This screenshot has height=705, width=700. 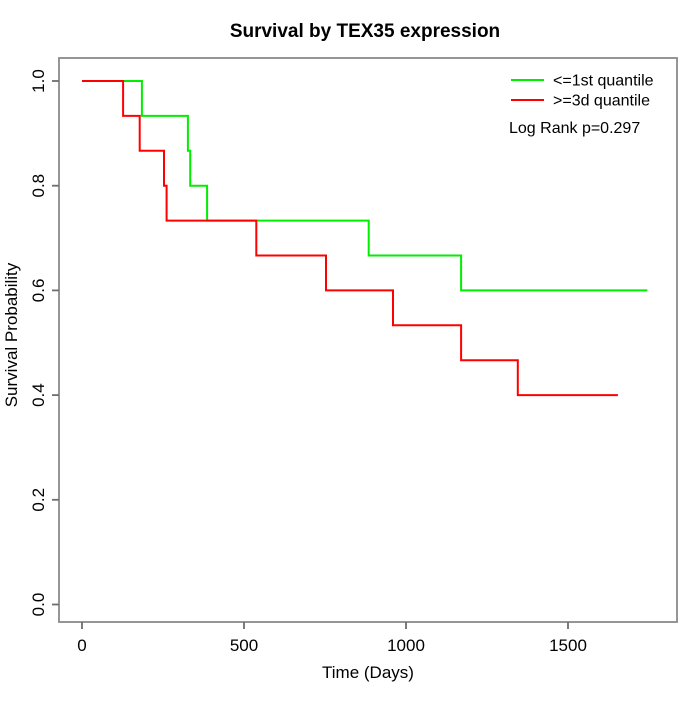 I want to click on y-axis-label: Survival Probability, so click(x=11, y=334).